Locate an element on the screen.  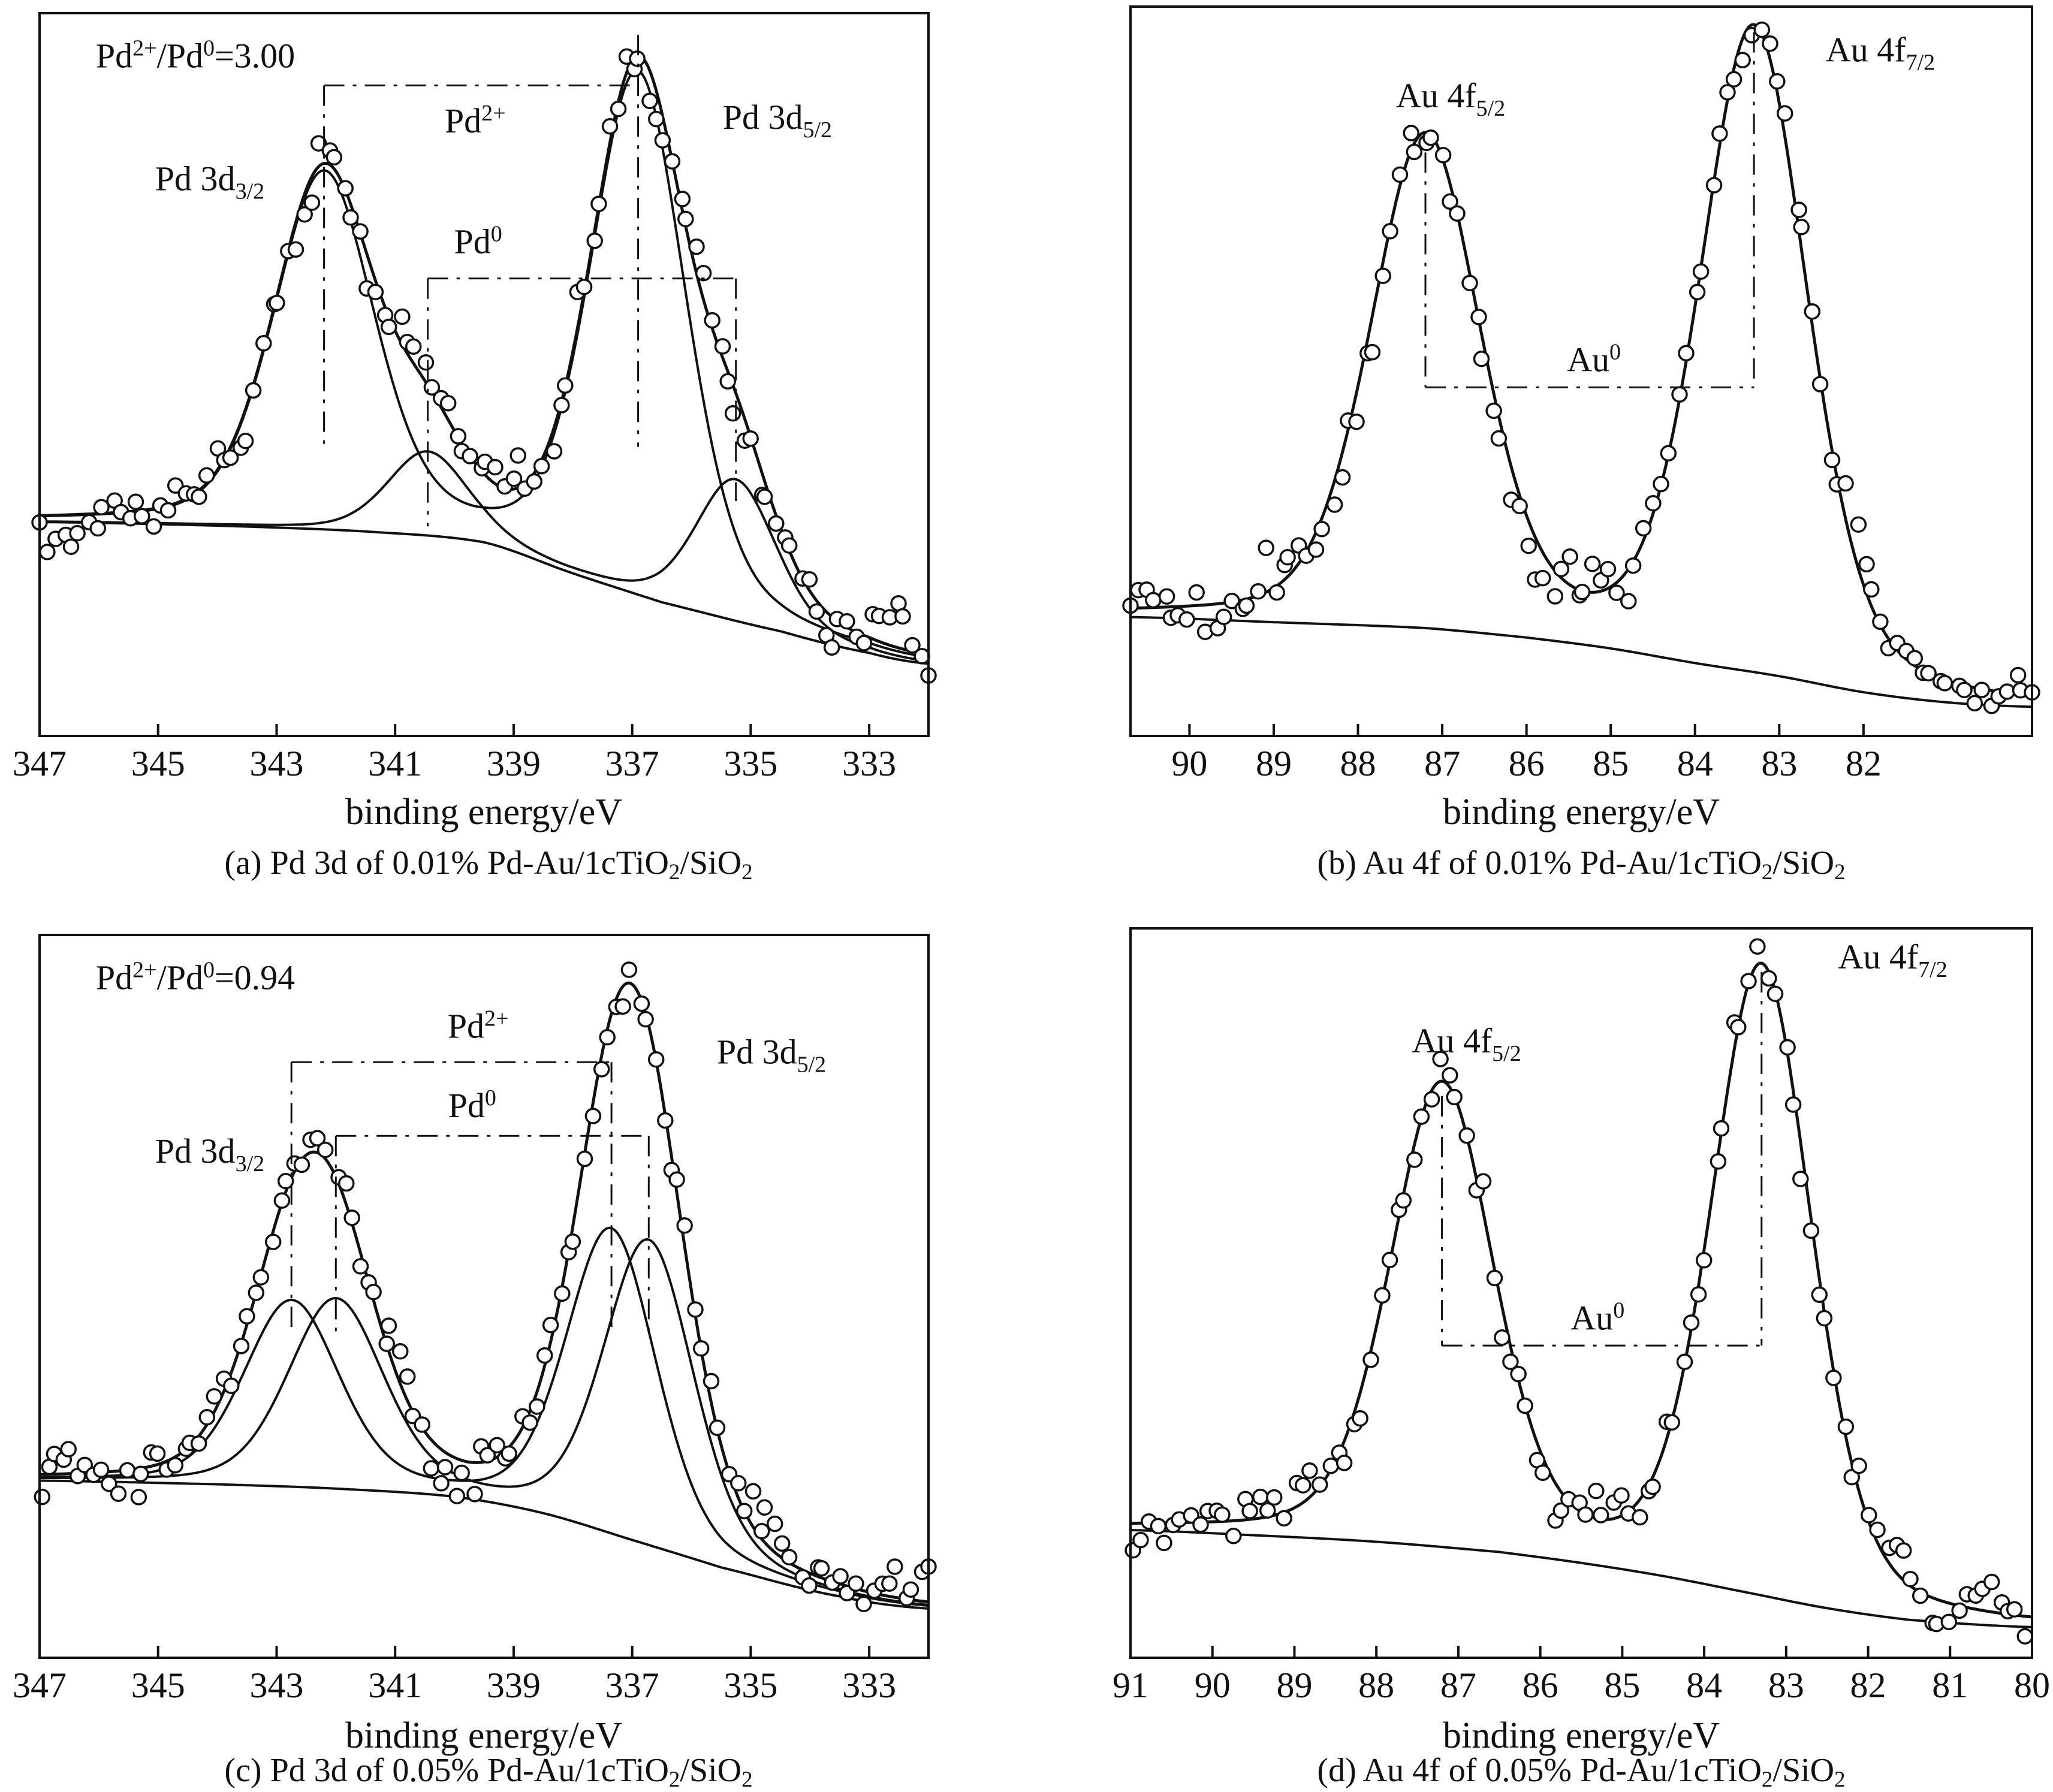
x-tick-label: 341 is located at coordinates (395, 1685).